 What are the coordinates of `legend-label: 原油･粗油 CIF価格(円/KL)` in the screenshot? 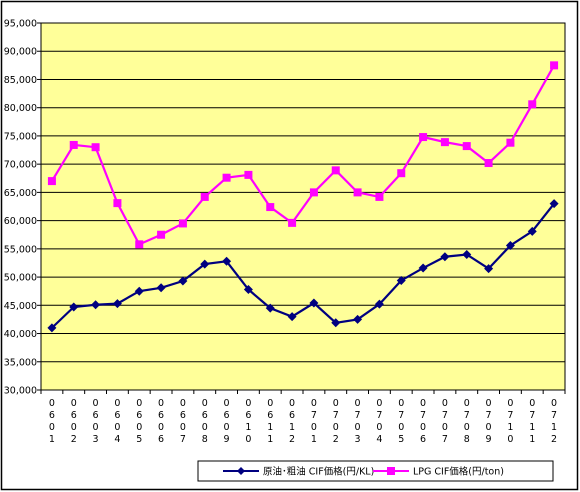 It's located at (318, 472).